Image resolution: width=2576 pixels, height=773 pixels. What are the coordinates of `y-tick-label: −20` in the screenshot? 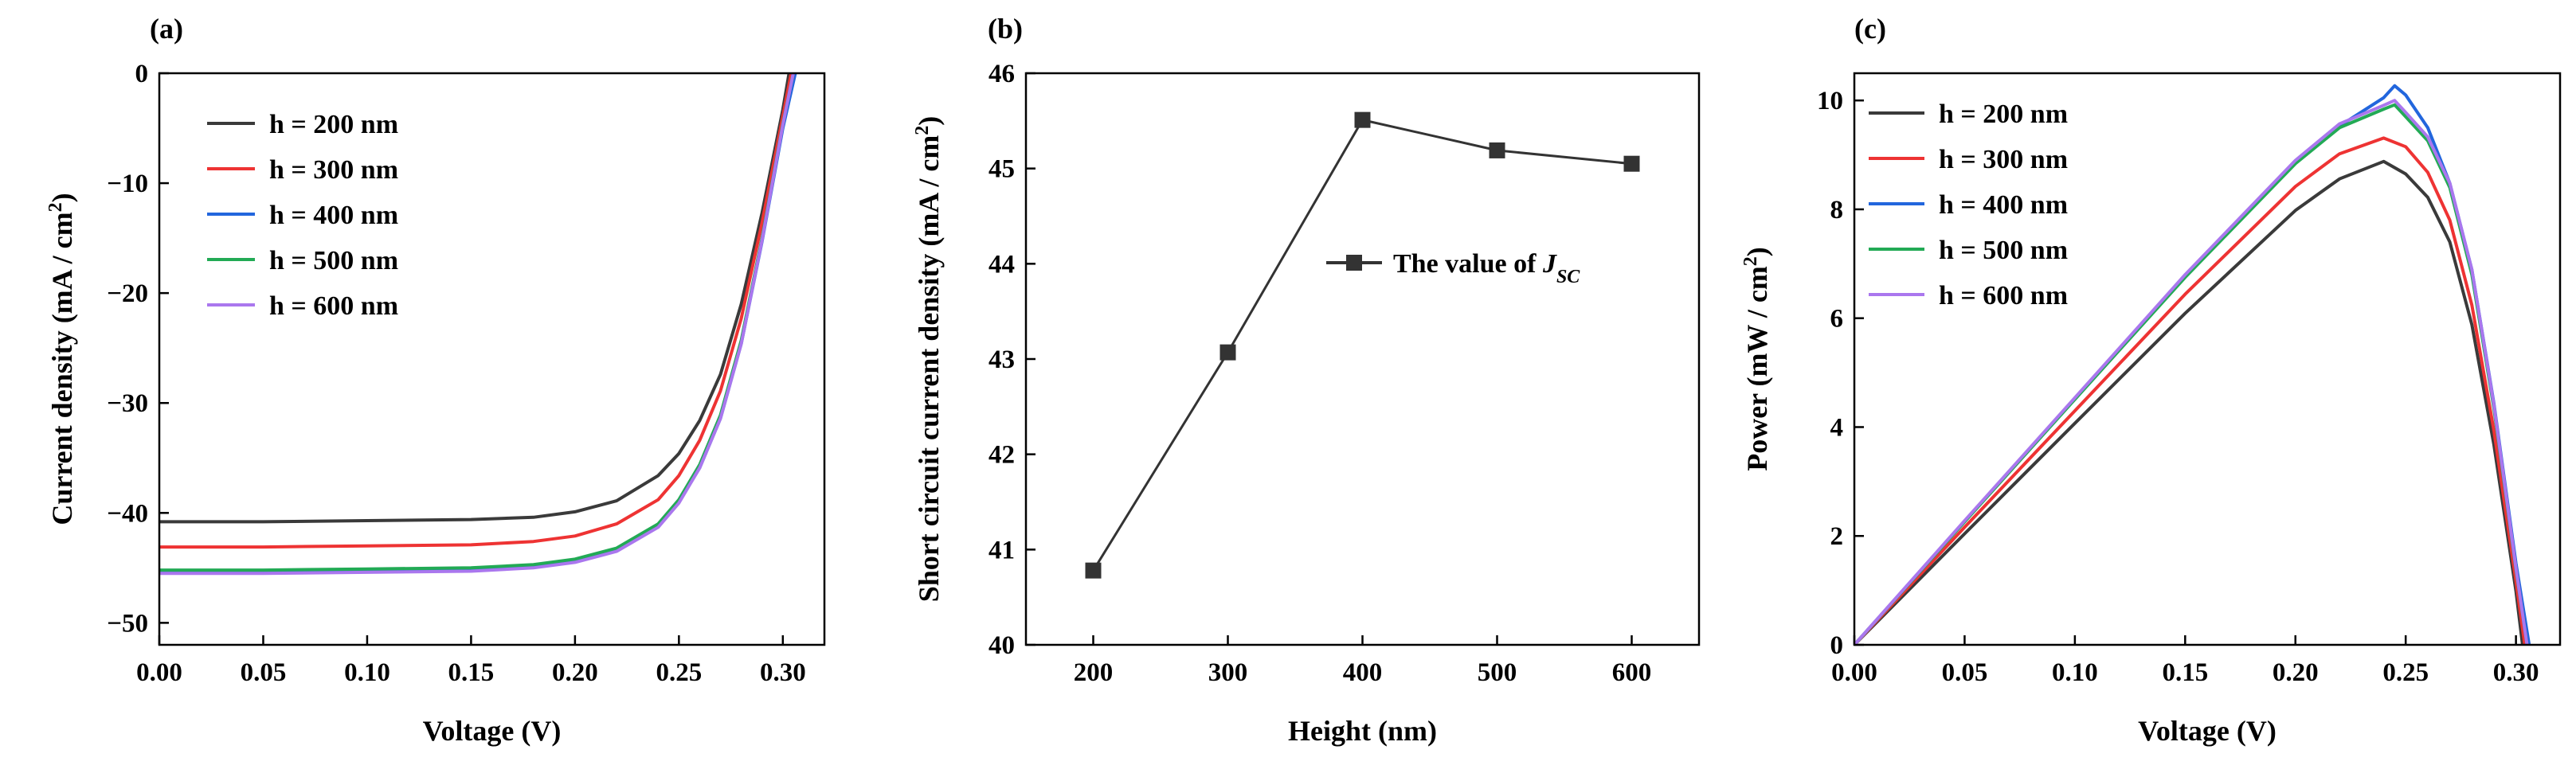 It's located at (127, 293).